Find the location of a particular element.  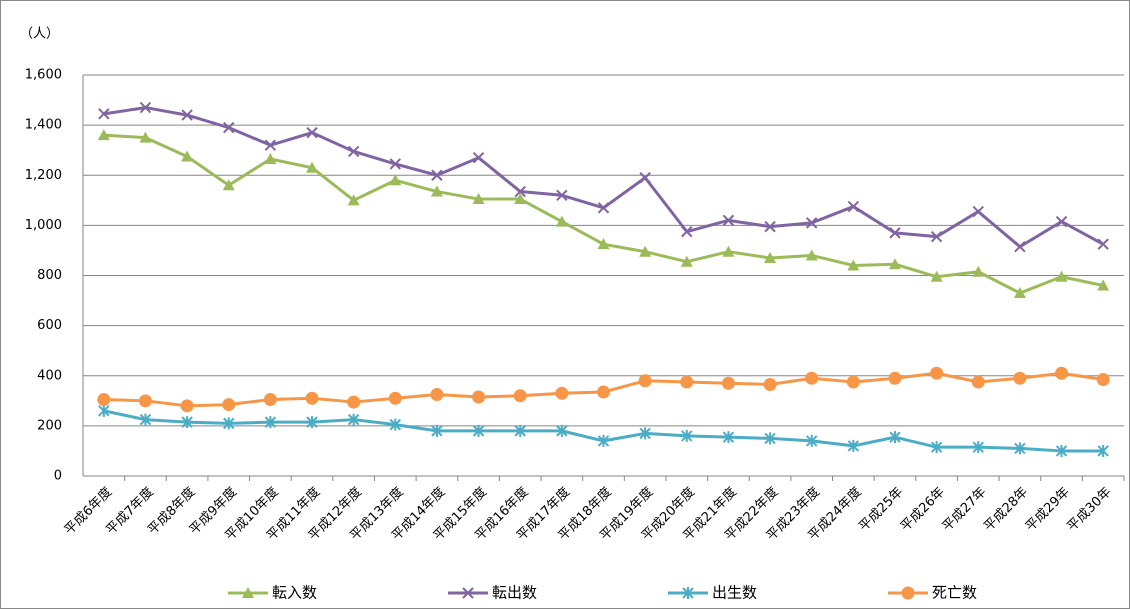

y-tick-label: 1,600 is located at coordinates (43, 75).